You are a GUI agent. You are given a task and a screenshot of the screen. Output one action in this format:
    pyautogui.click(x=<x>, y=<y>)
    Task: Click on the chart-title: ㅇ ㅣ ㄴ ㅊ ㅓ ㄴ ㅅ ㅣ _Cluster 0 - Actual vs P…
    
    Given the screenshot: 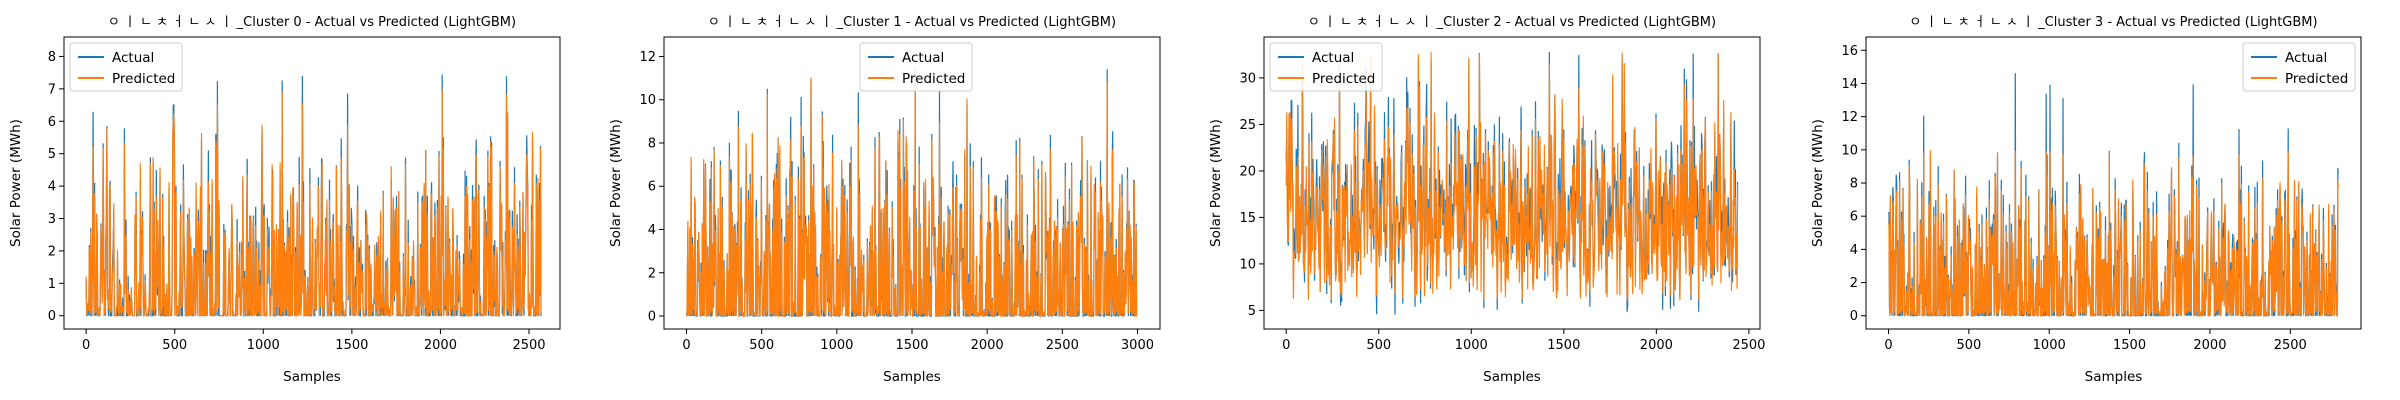 What is the action you would take?
    pyautogui.click(x=312, y=22)
    